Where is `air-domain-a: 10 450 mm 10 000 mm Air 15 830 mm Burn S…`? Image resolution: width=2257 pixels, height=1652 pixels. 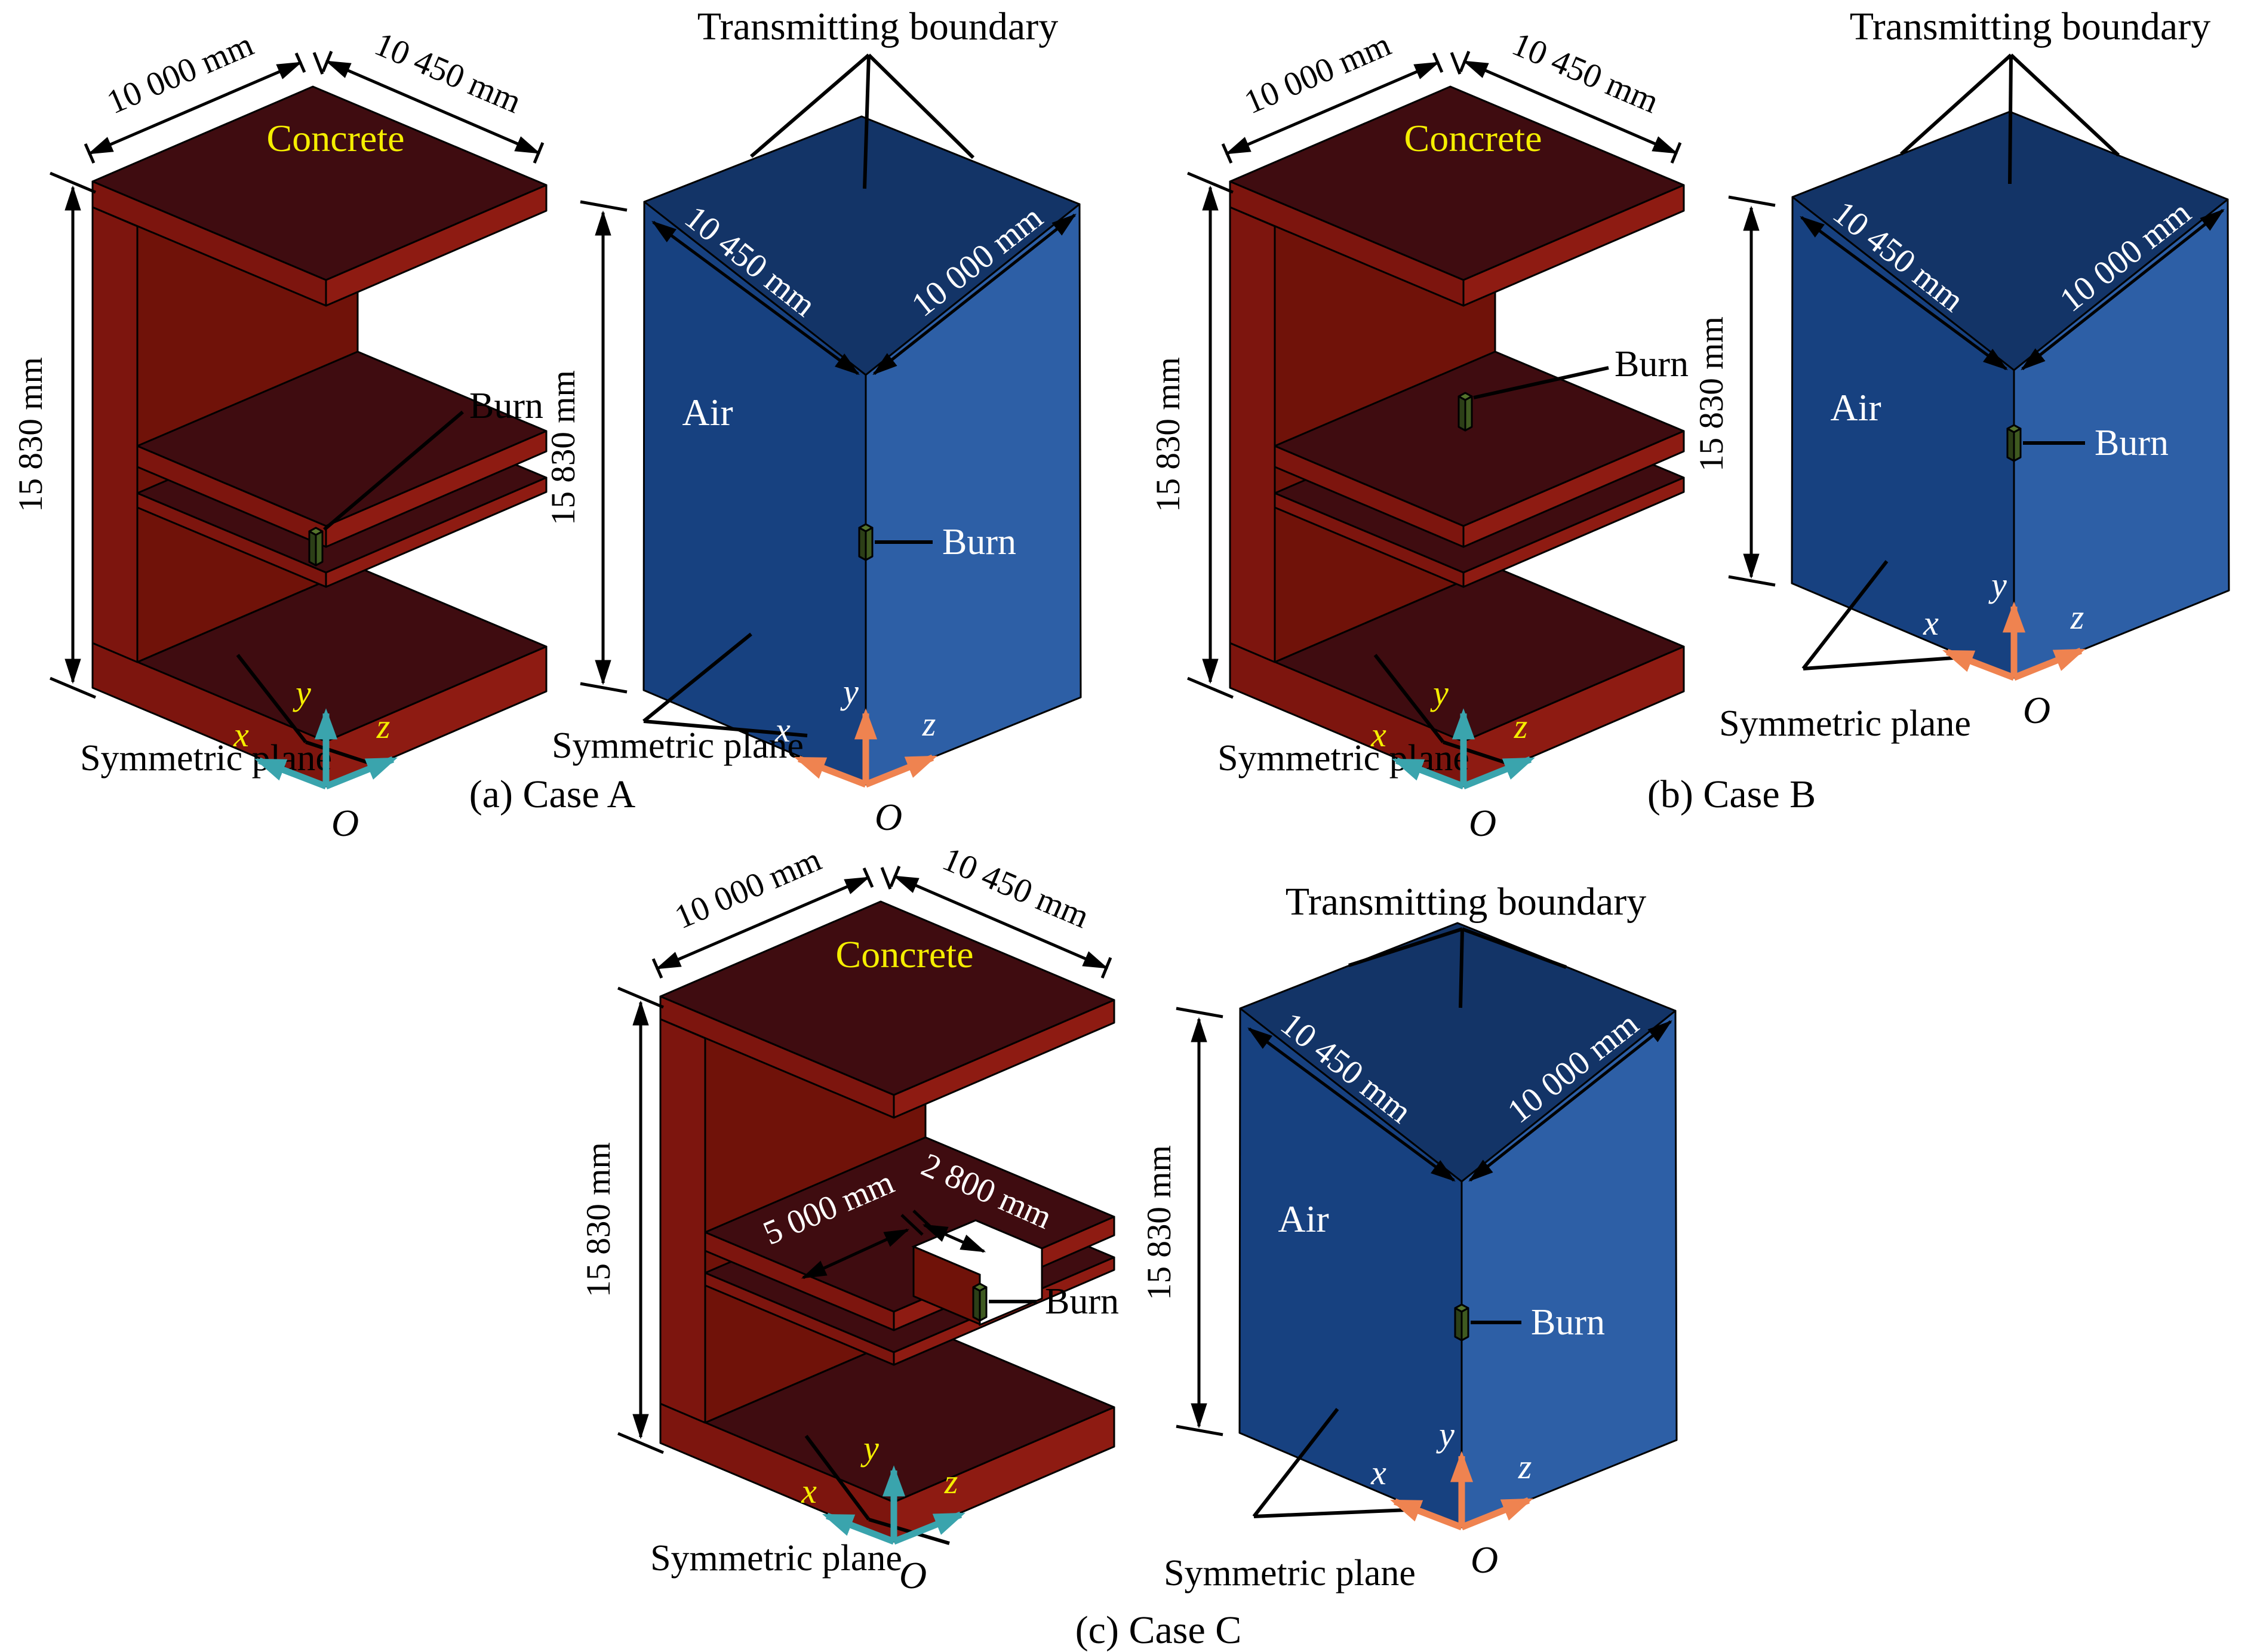
air-domain-a: 10 450 mm 10 000 mm Air 15 830 mm Burn S… is located at coordinates (813, 421).